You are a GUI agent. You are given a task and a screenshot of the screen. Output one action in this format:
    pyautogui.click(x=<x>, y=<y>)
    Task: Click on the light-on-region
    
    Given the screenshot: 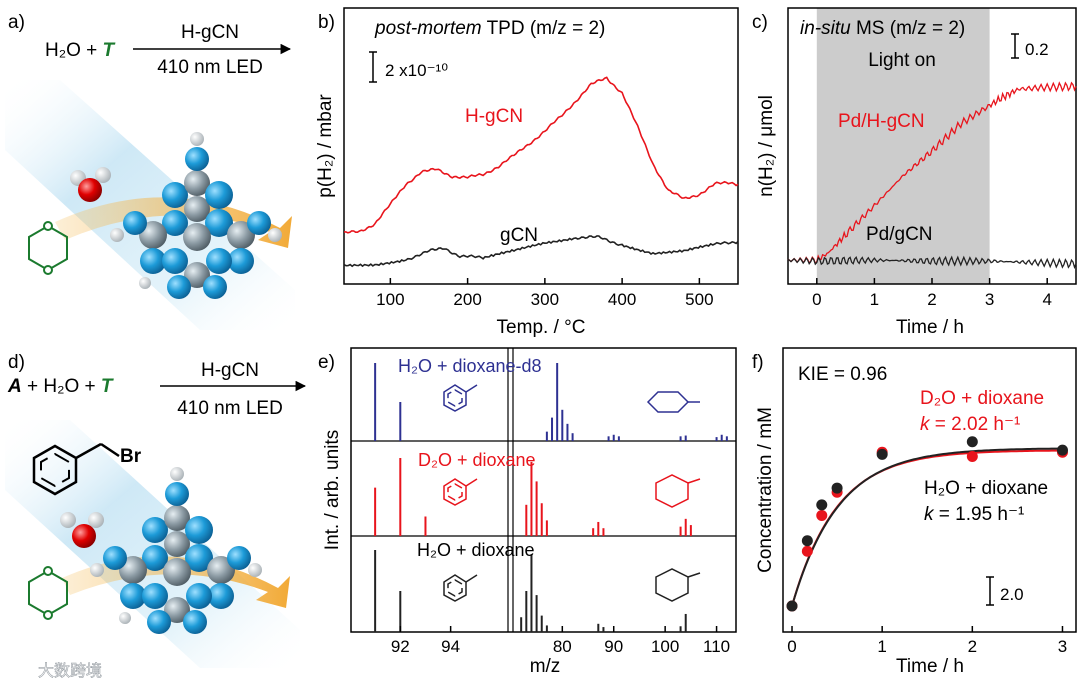 What is the action you would take?
    pyautogui.click(x=903, y=146)
    